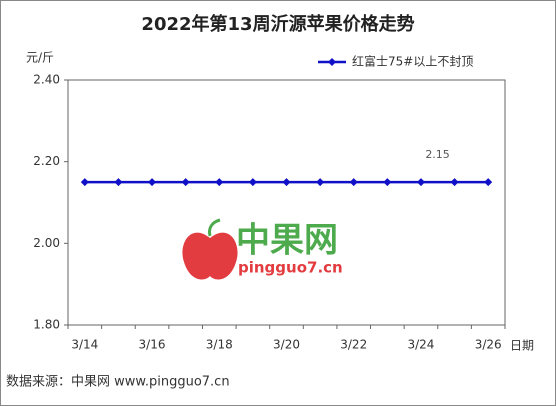 The height and width of the screenshot is (406, 556). Describe the element at coordinates (84, 345) in the screenshot. I see `x-tick-label: 3/14` at that location.